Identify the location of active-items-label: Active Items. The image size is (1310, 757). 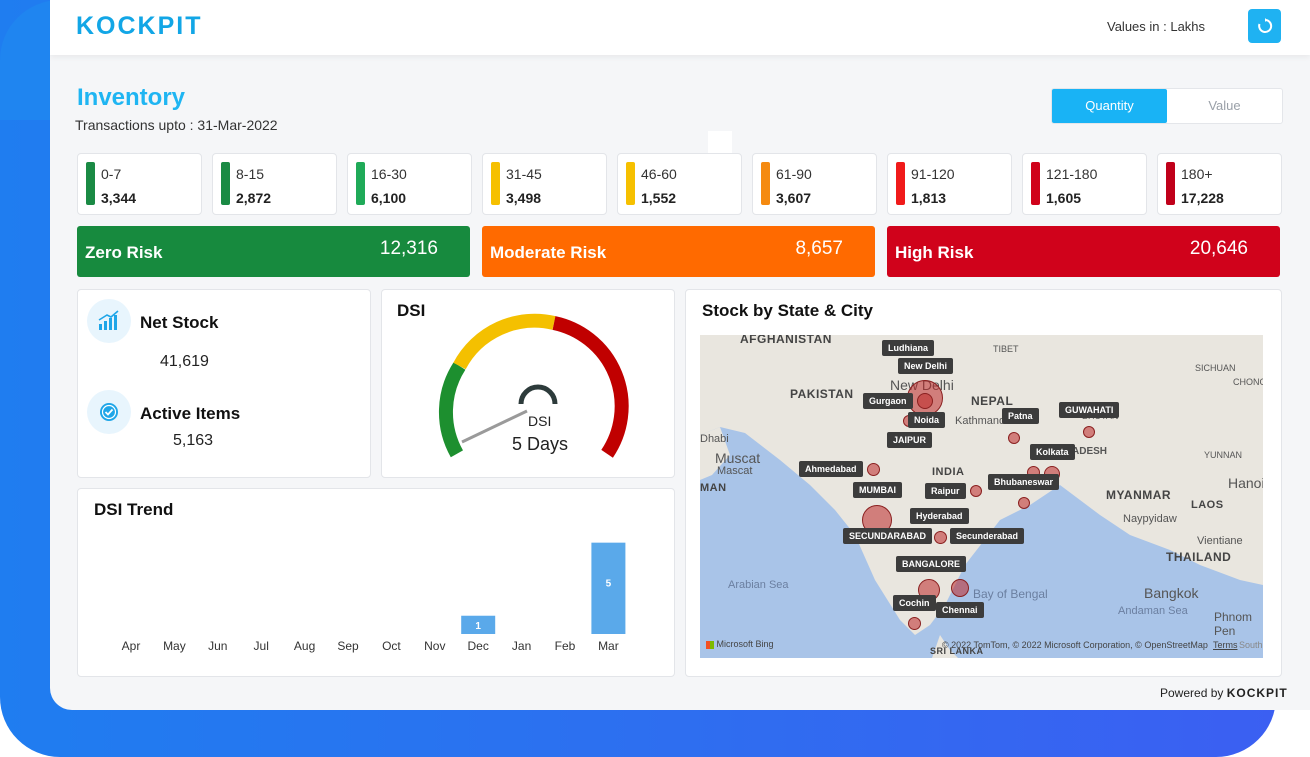
(190, 413).